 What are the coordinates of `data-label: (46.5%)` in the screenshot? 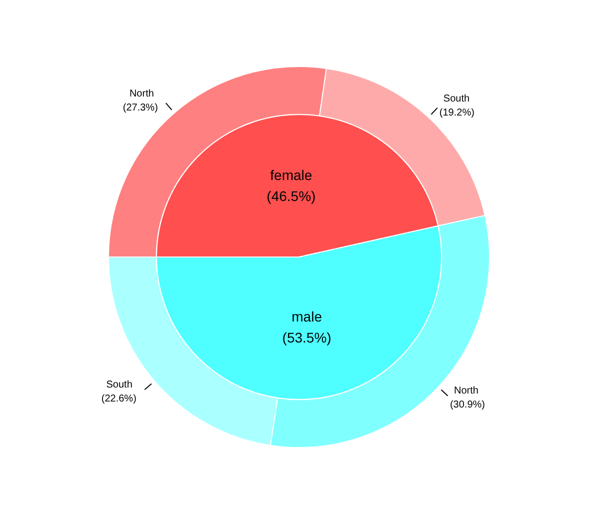 It's located at (291, 196).